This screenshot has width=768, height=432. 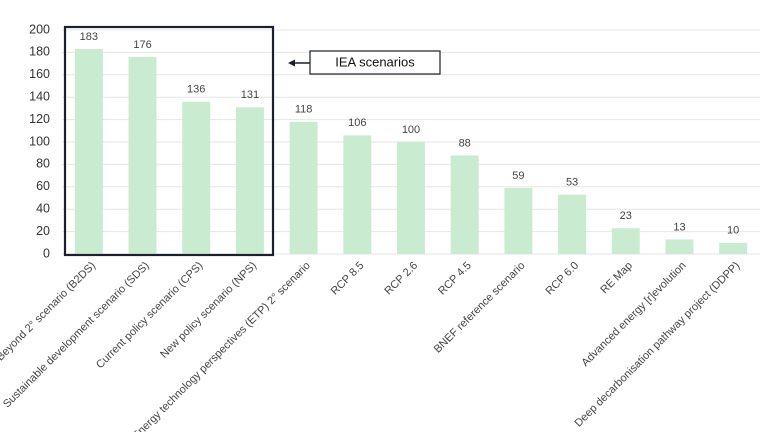 What do you see at coordinates (348, 279) in the screenshot?
I see `x-tick-label: RCP 8.5` at bounding box center [348, 279].